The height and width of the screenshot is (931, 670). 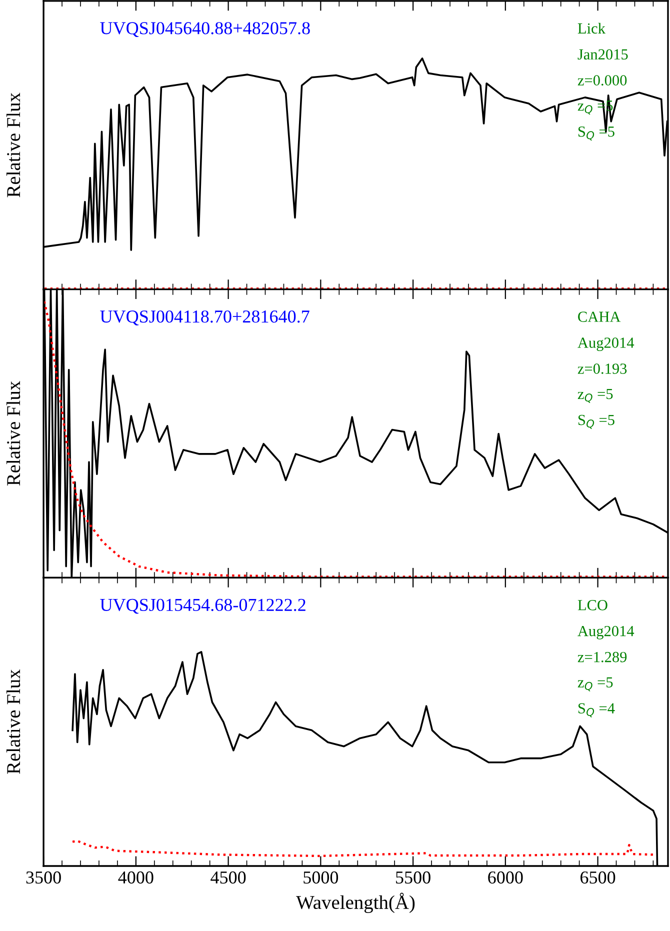 I want to click on text: LCO, so click(x=593, y=605).